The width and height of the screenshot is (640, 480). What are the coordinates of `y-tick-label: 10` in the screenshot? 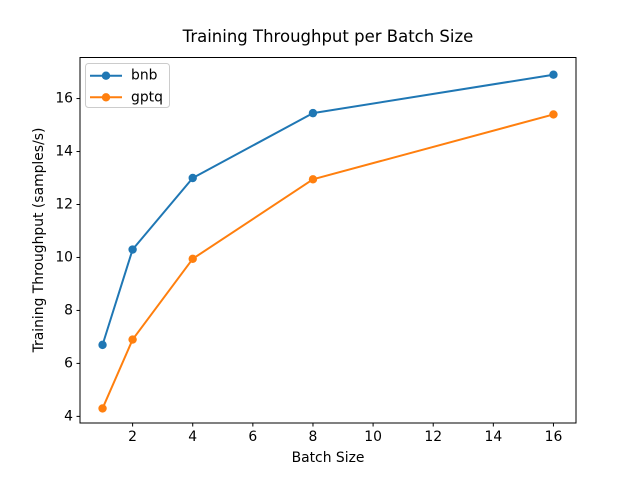 It's located at (64, 257).